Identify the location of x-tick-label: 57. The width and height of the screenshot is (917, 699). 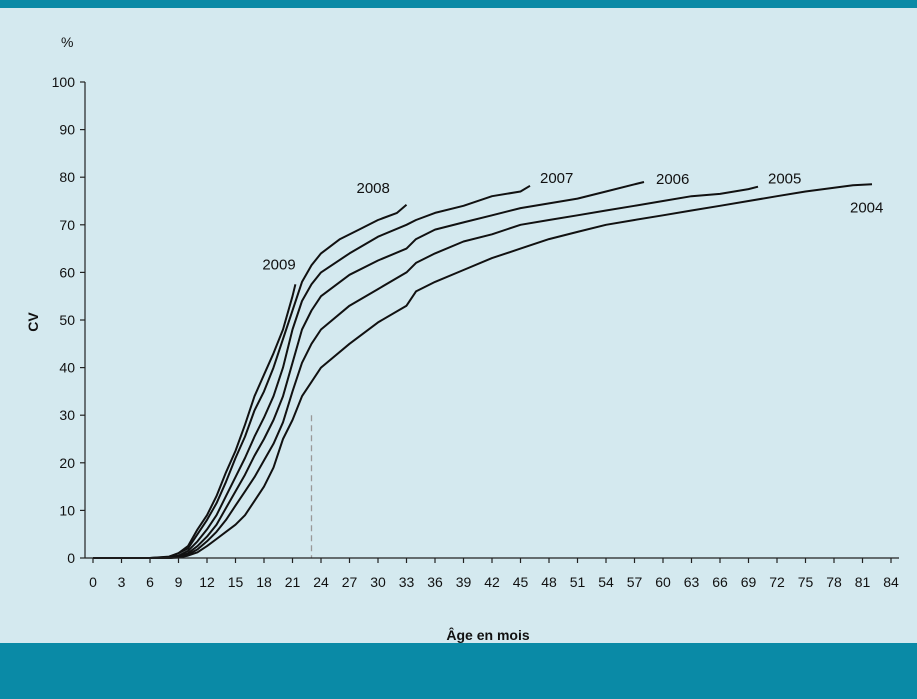
(635, 582).